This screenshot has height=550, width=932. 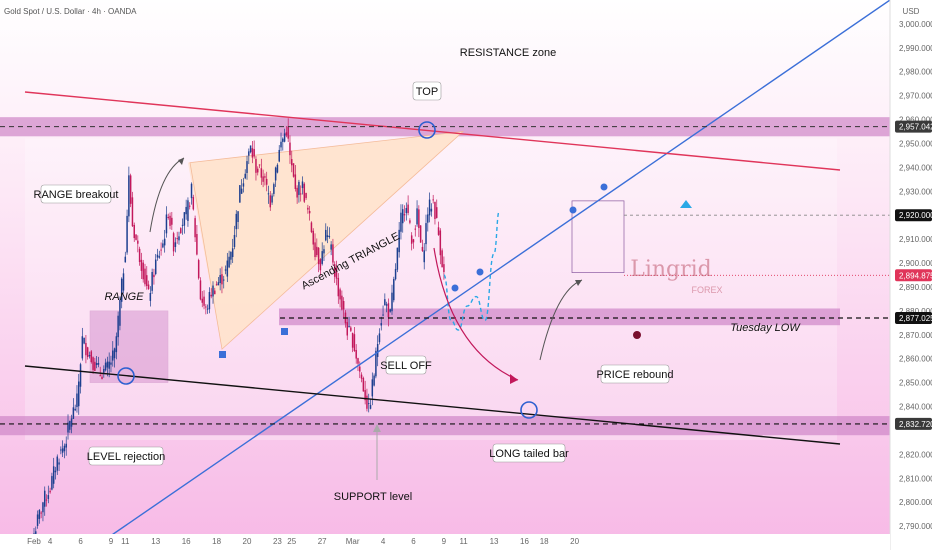 I want to click on x-tick-label: 11, so click(x=125, y=541).